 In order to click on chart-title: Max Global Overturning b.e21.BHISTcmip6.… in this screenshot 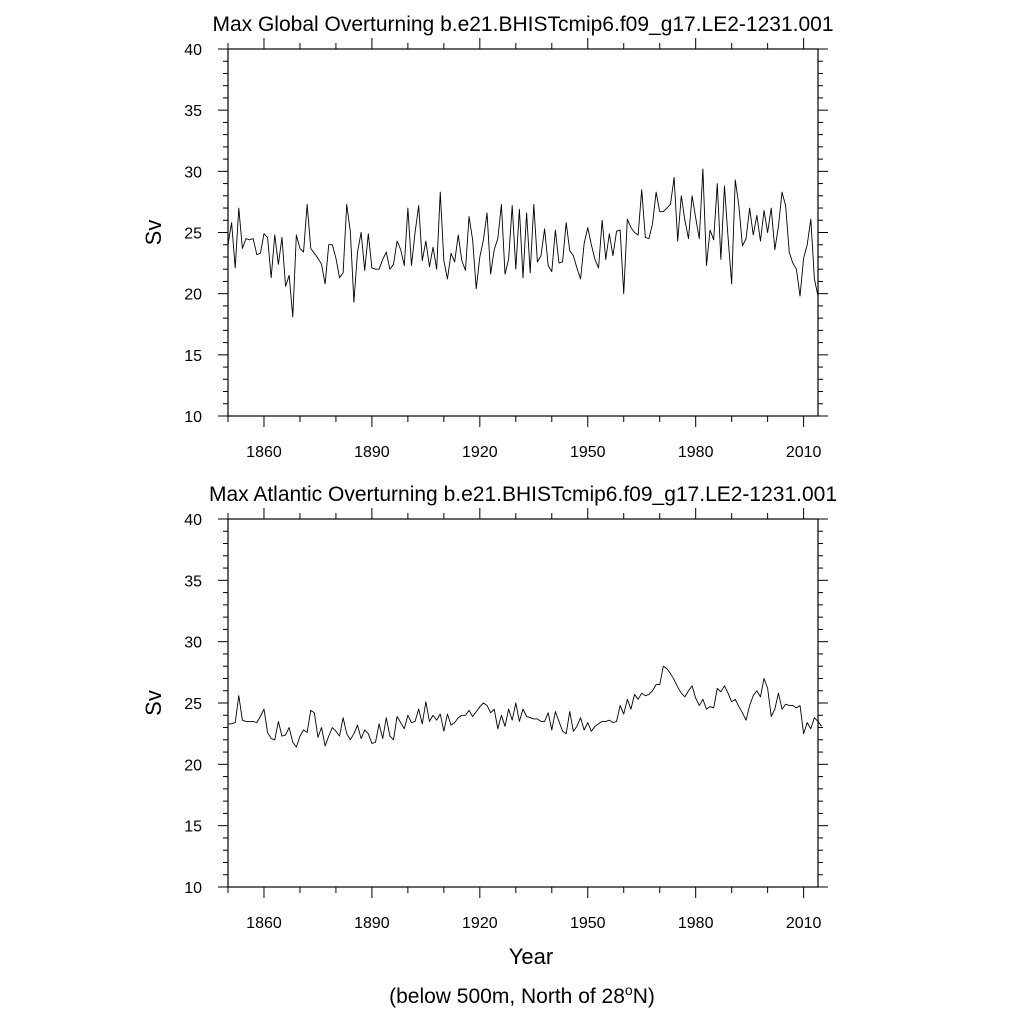, I will do `click(522, 24)`.